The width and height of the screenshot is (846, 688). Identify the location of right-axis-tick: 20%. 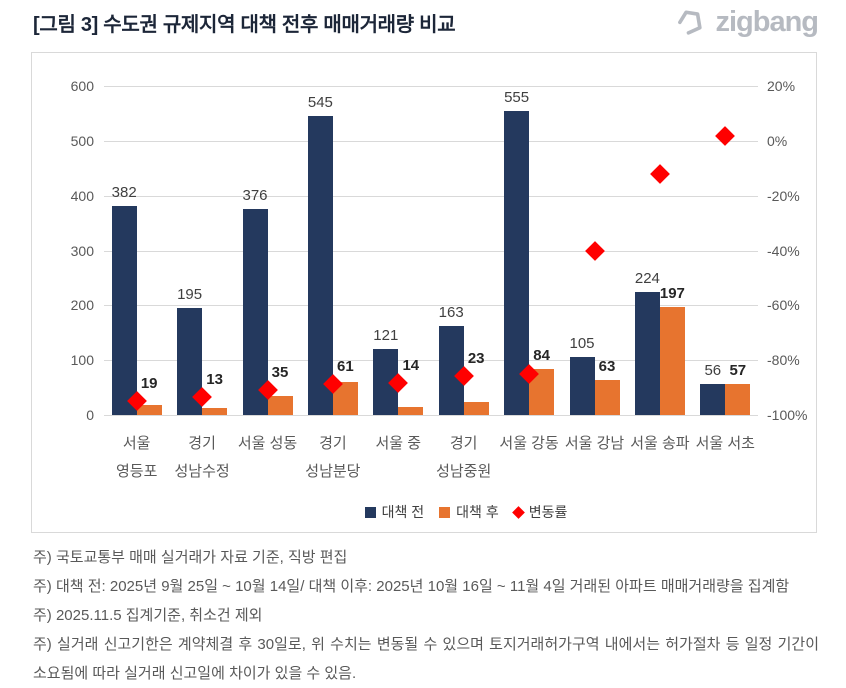
(781, 86).